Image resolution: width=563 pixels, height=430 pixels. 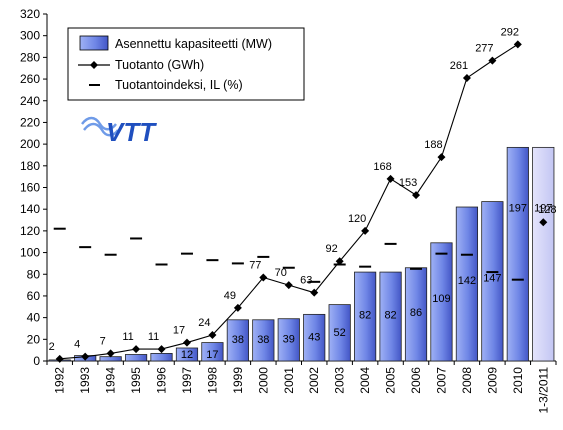 I want to click on production-value-label: 11, so click(x=153, y=337).